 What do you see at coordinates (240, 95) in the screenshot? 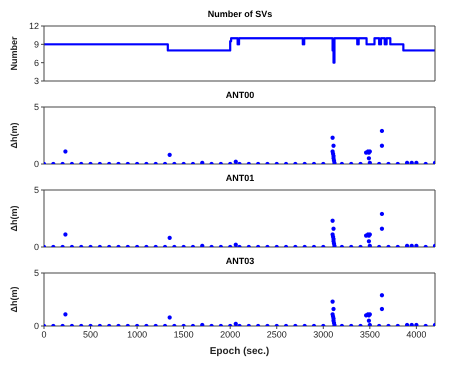
I see `chart-title: ANT00` at bounding box center [240, 95].